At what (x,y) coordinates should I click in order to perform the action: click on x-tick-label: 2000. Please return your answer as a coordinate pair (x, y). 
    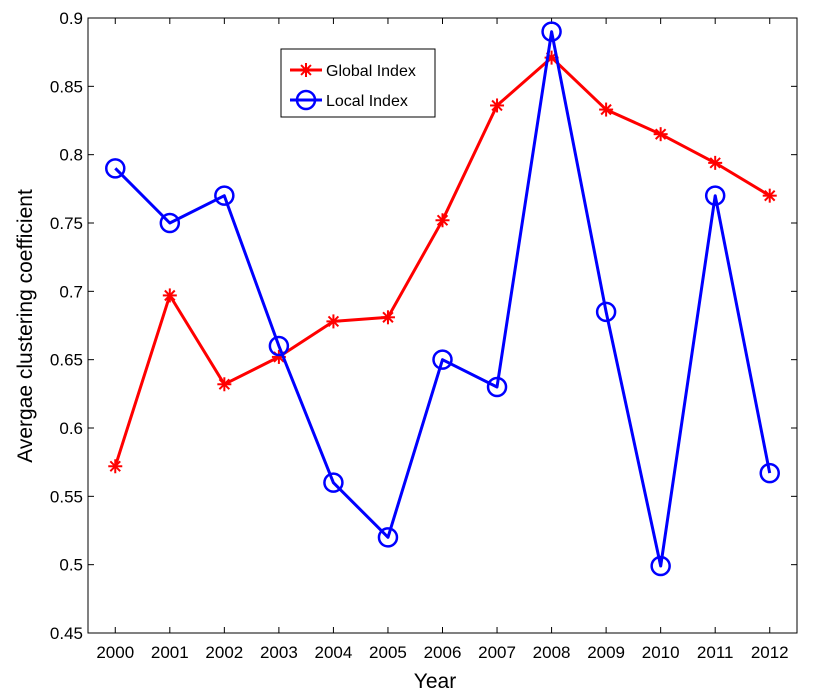
    Looking at the image, I should click on (115, 652).